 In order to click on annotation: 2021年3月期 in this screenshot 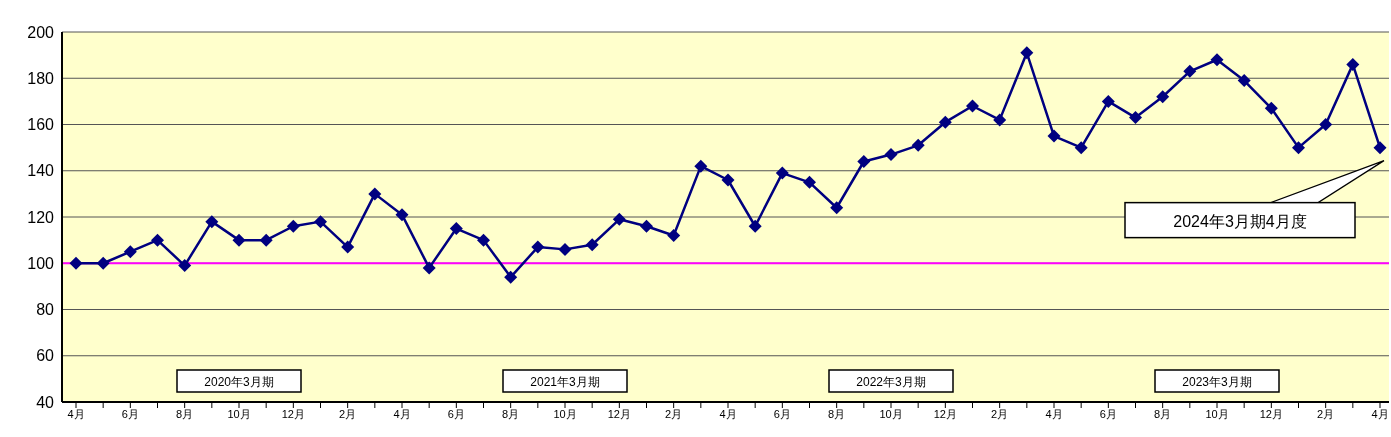, I will do `click(565, 382)`.